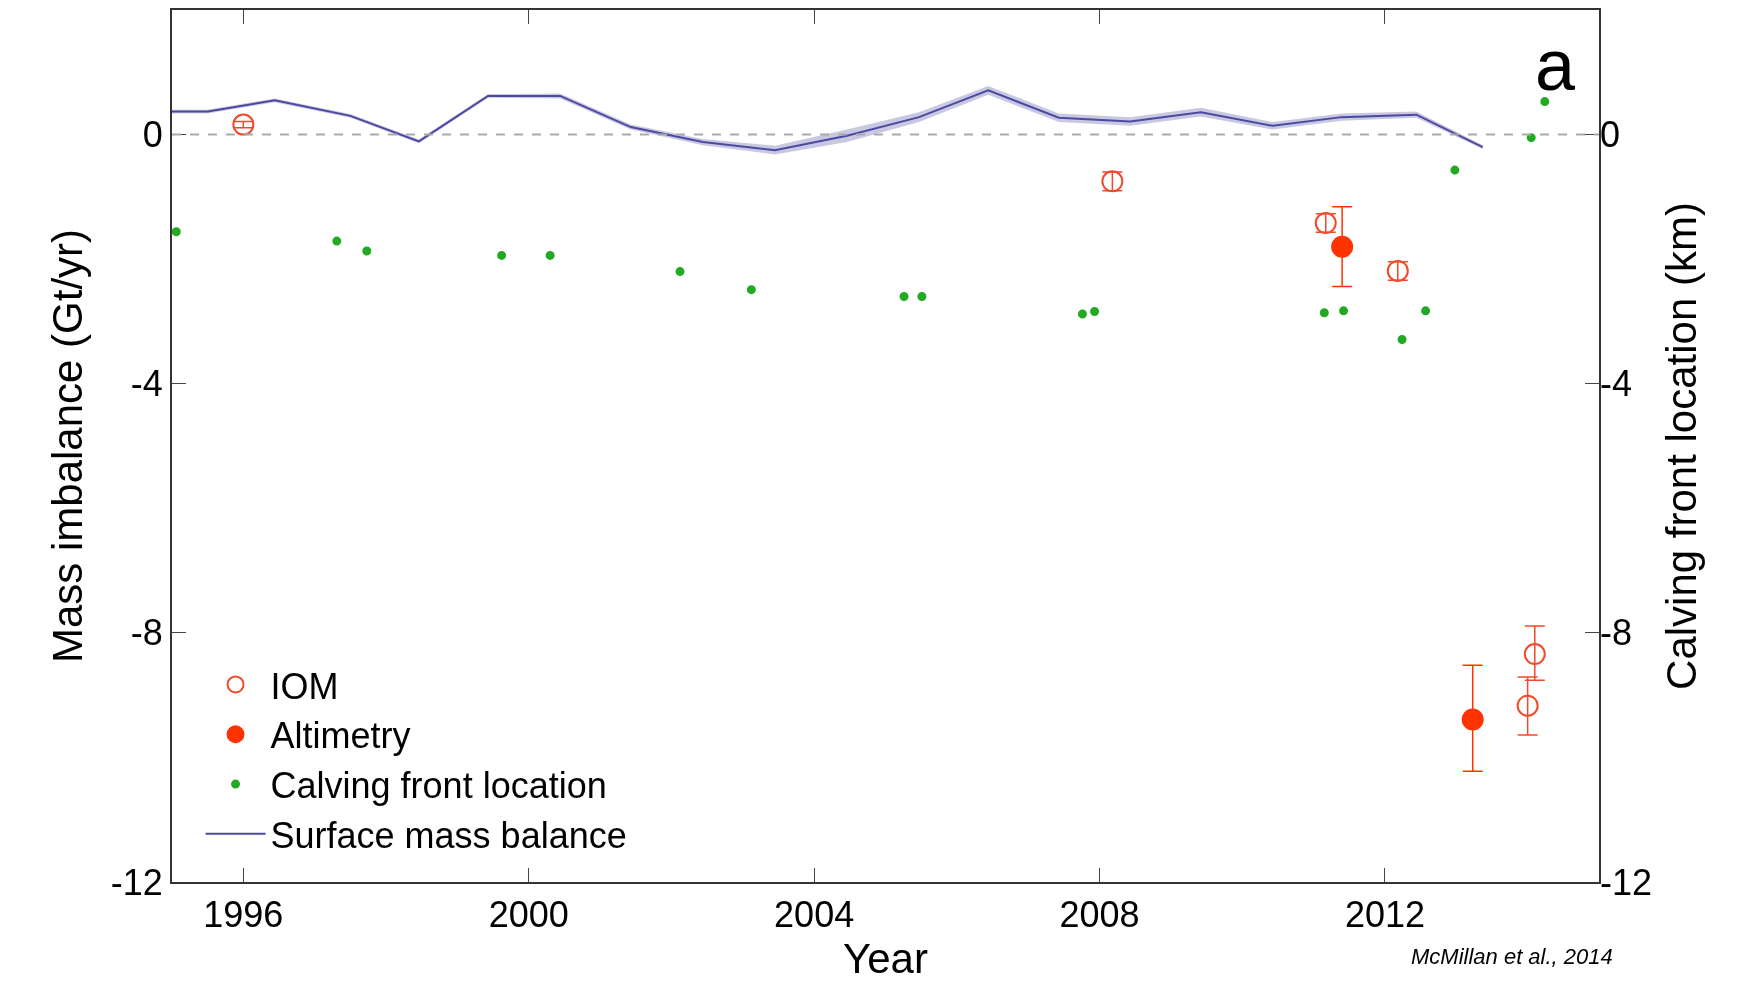 The width and height of the screenshot is (1743, 998). I want to click on y2-tick-label: -12, so click(1626, 882).